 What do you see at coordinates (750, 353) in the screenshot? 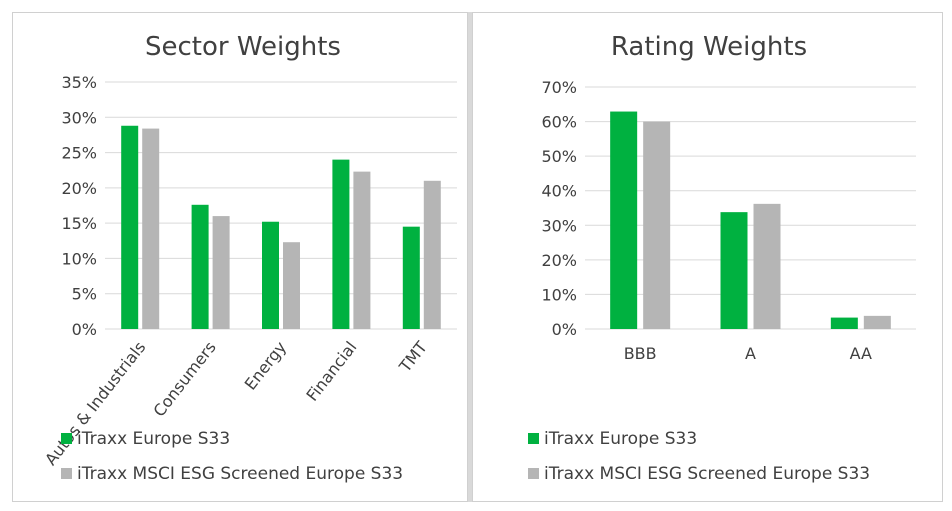
I see `x-tick-label: A` at bounding box center [750, 353].